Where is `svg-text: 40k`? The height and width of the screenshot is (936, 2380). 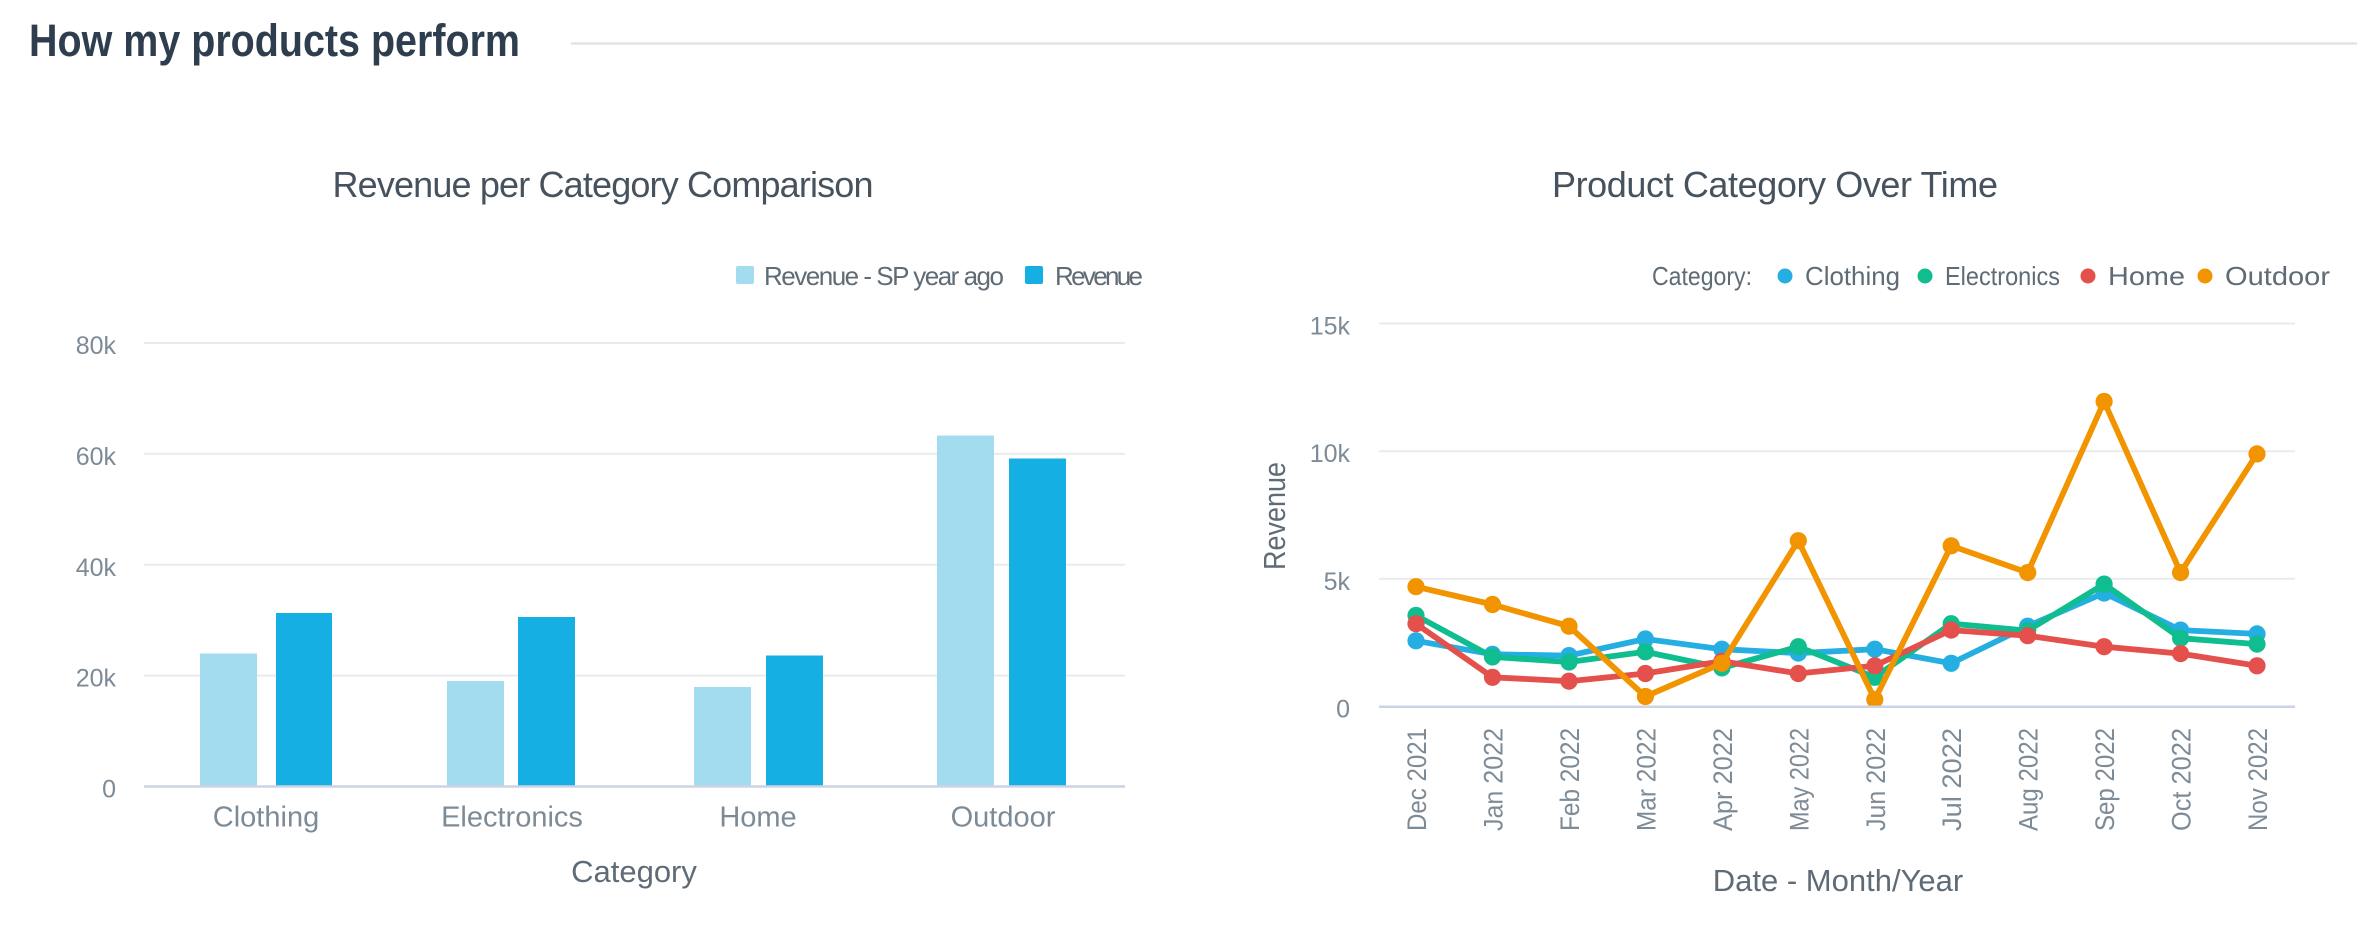
svg-text: 40k is located at coordinates (96, 568).